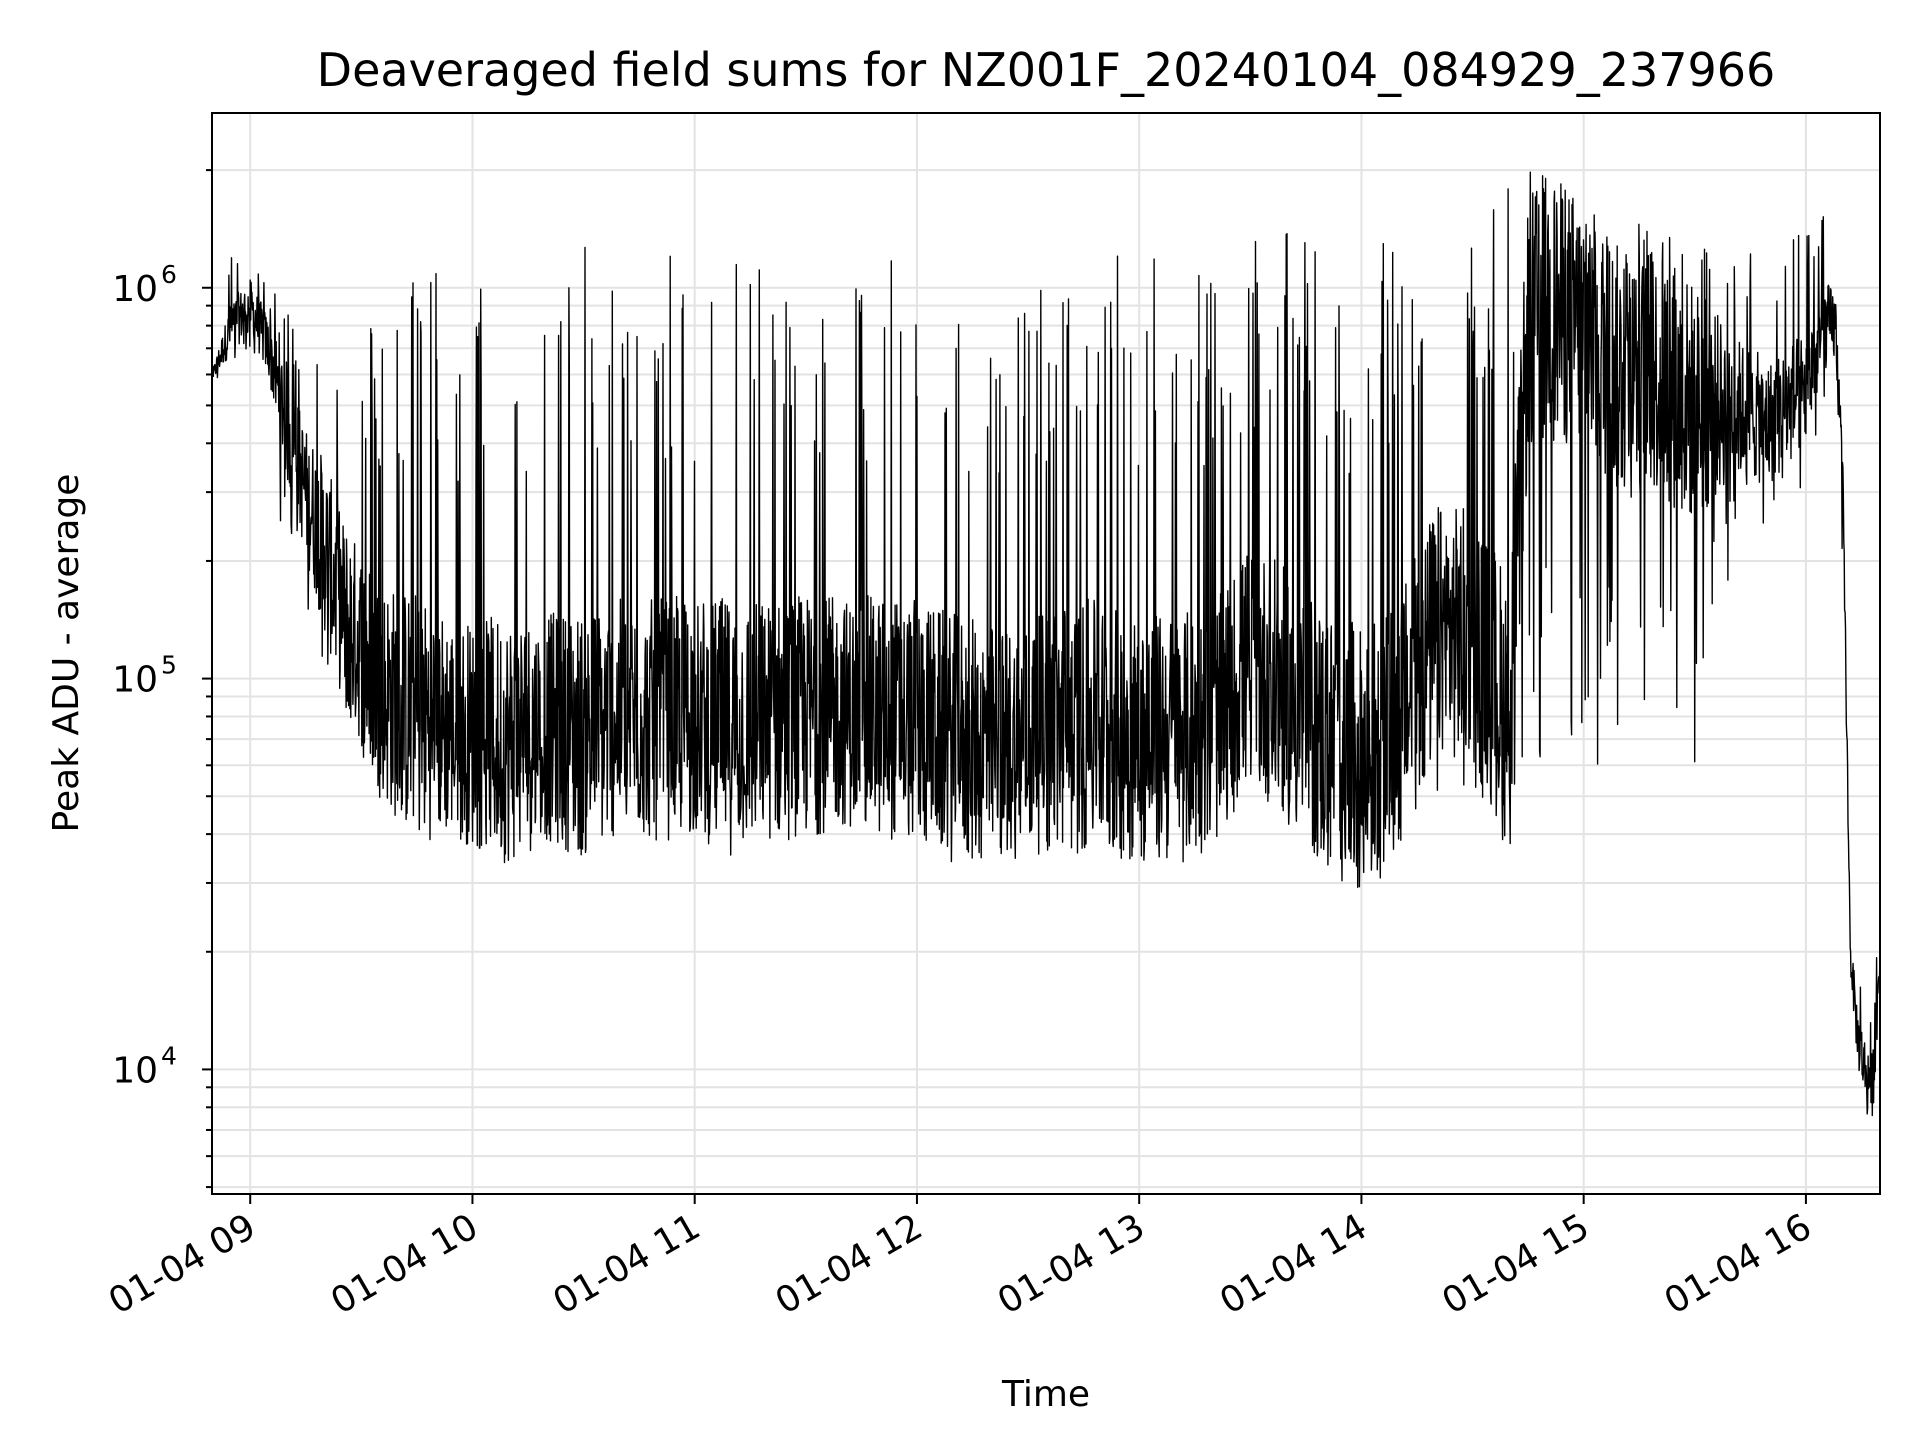 This screenshot has width=1920, height=1440. I want to click on x-tick-label: 01-04 11, so click(627, 1264).